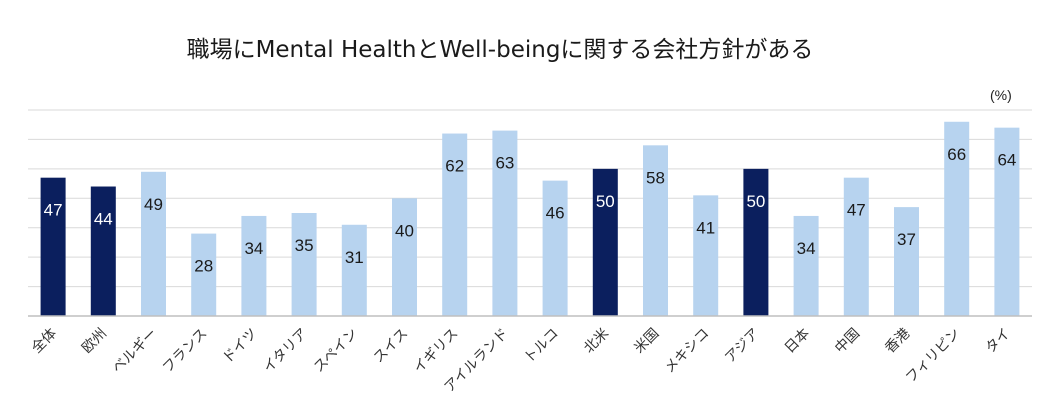  Describe the element at coordinates (44, 341) in the screenshot. I see `category-label: 全体` at that location.